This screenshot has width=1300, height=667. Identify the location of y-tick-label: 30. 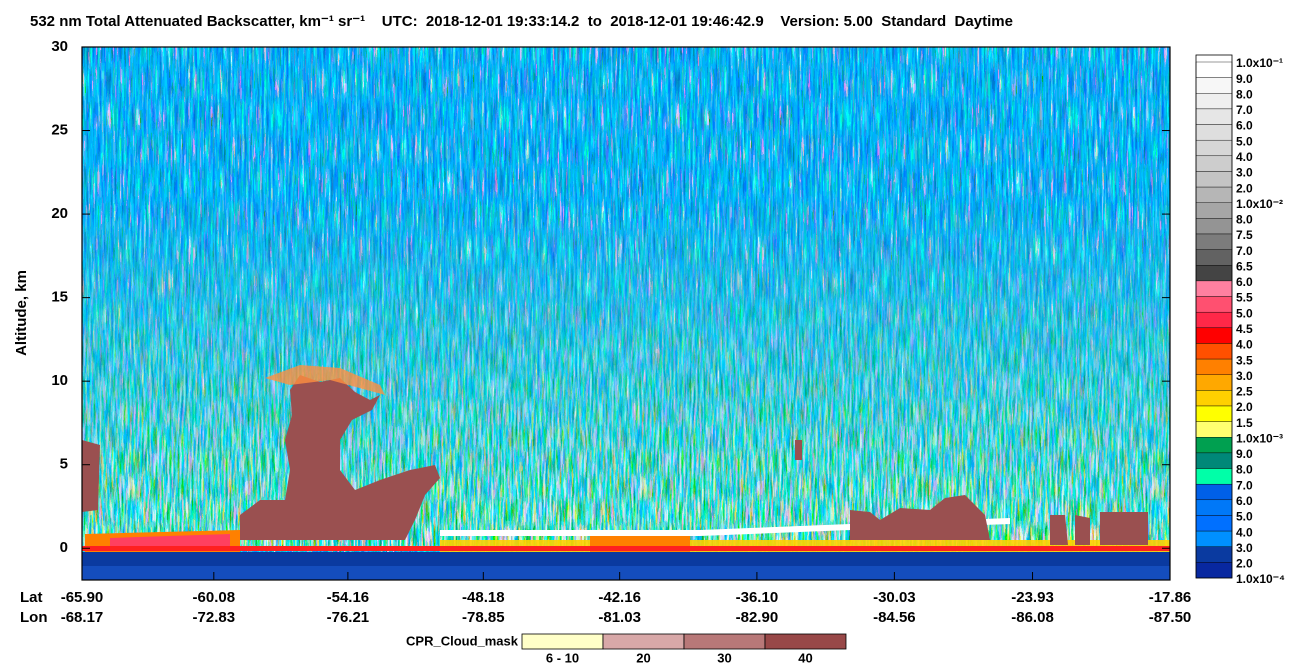
(59, 46).